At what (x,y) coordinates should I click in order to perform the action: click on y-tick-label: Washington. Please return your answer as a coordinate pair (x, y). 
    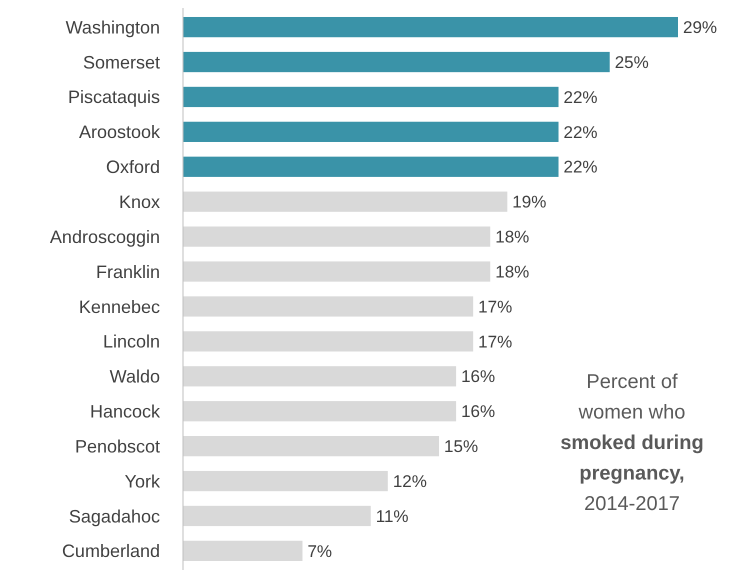
    Looking at the image, I should click on (113, 27).